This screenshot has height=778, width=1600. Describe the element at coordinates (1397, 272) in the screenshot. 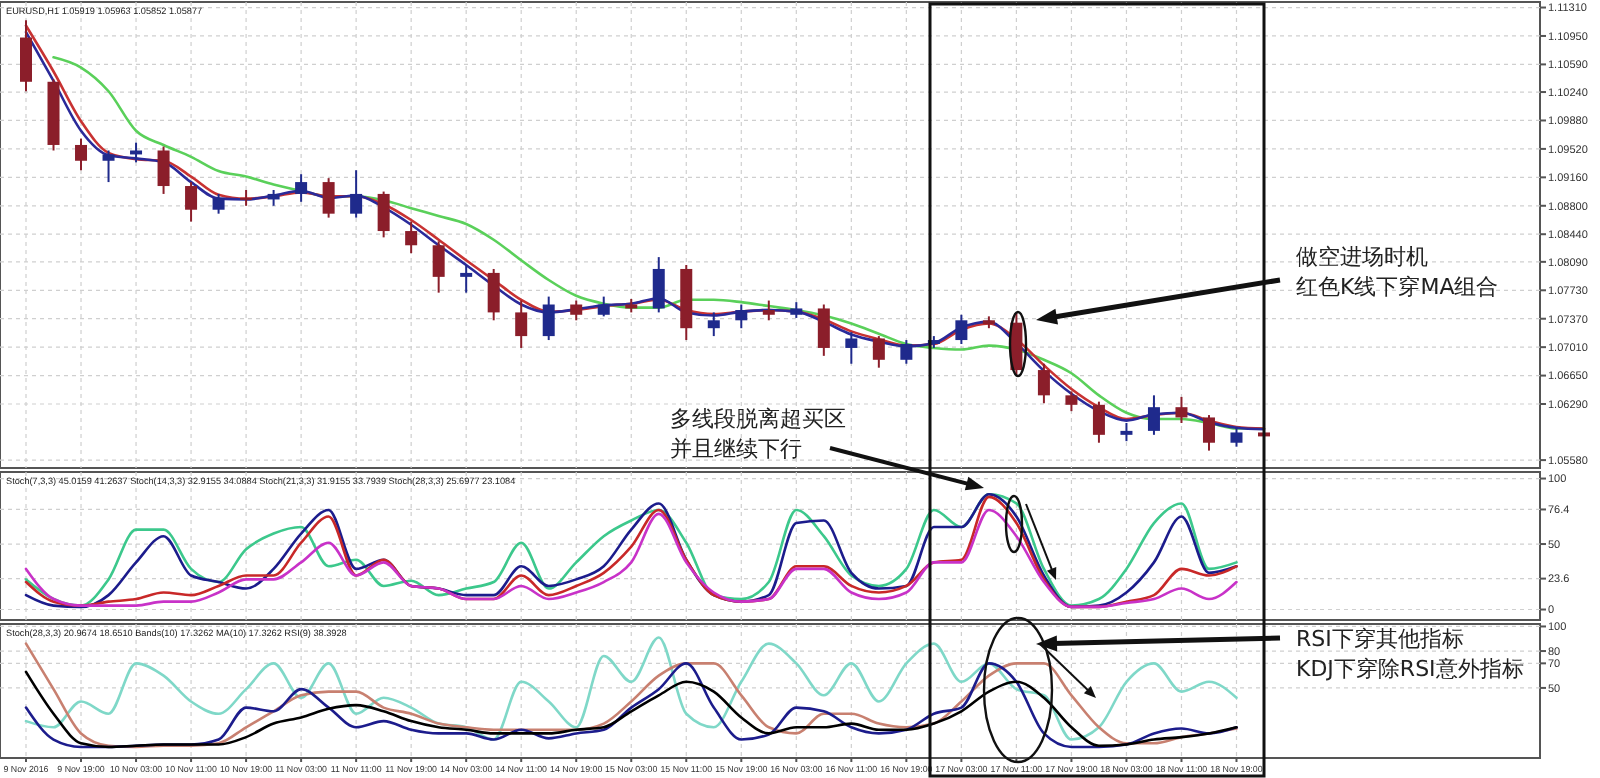

I see `text: 做空进场时机红色K线下穿MA组合` at that location.